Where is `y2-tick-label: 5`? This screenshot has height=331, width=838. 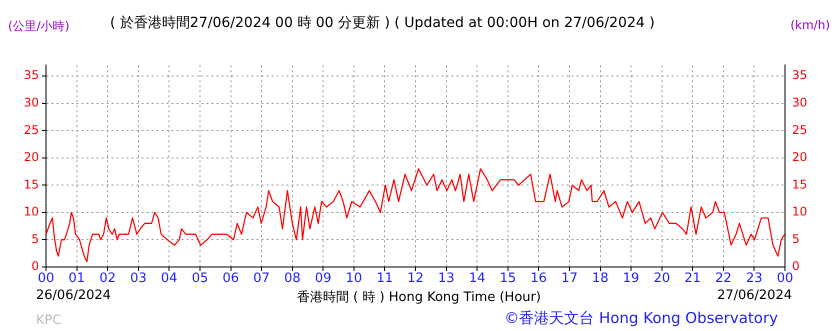
y2-tick-label: 5 is located at coordinates (796, 239).